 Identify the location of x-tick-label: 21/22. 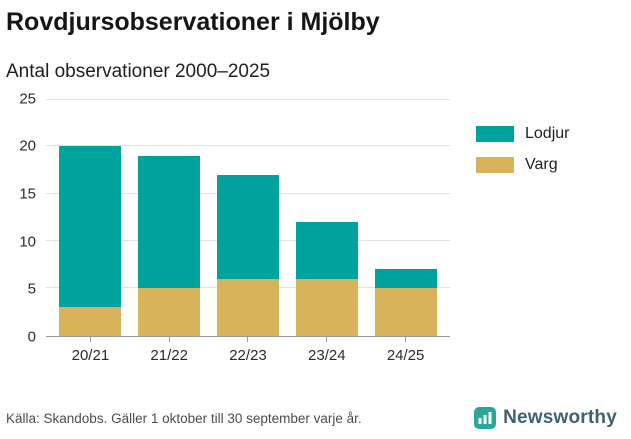
(169, 355).